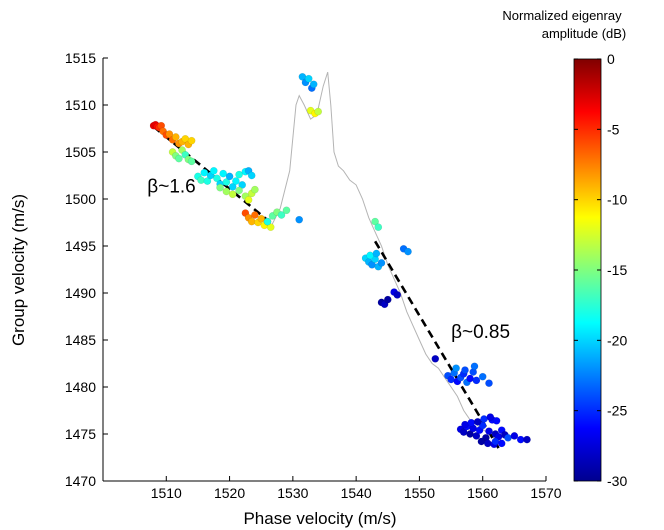 Image resolution: width=664 pixels, height=530 pixels. What do you see at coordinates (617, 481) in the screenshot?
I see `colorbar-tick-label: -30` at bounding box center [617, 481].